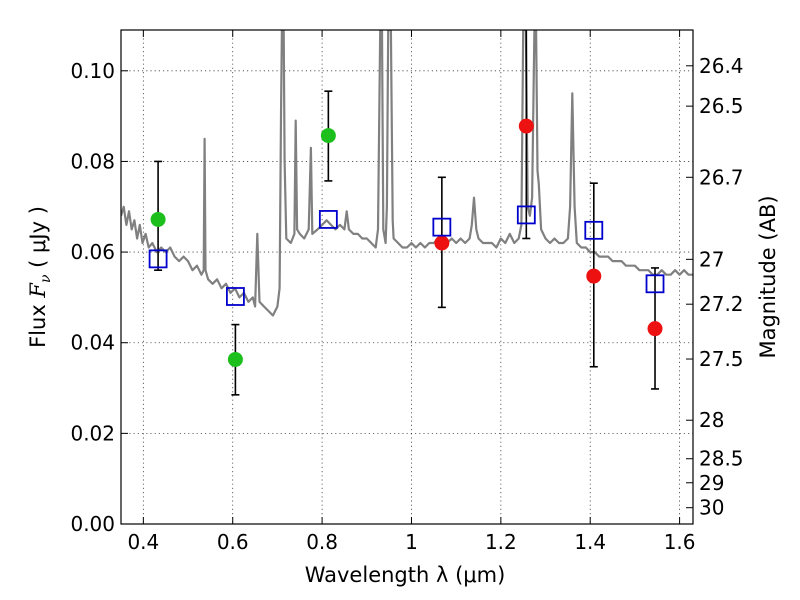 This screenshot has width=800, height=600. What do you see at coordinates (768, 276) in the screenshot?
I see `y2-axis-title: Magnitude (AB)` at bounding box center [768, 276].